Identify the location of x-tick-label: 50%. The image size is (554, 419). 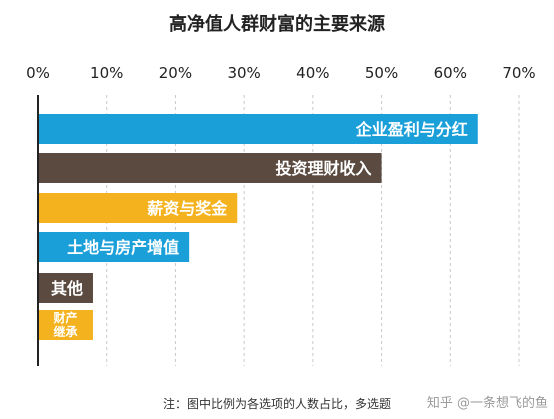
(381, 73).